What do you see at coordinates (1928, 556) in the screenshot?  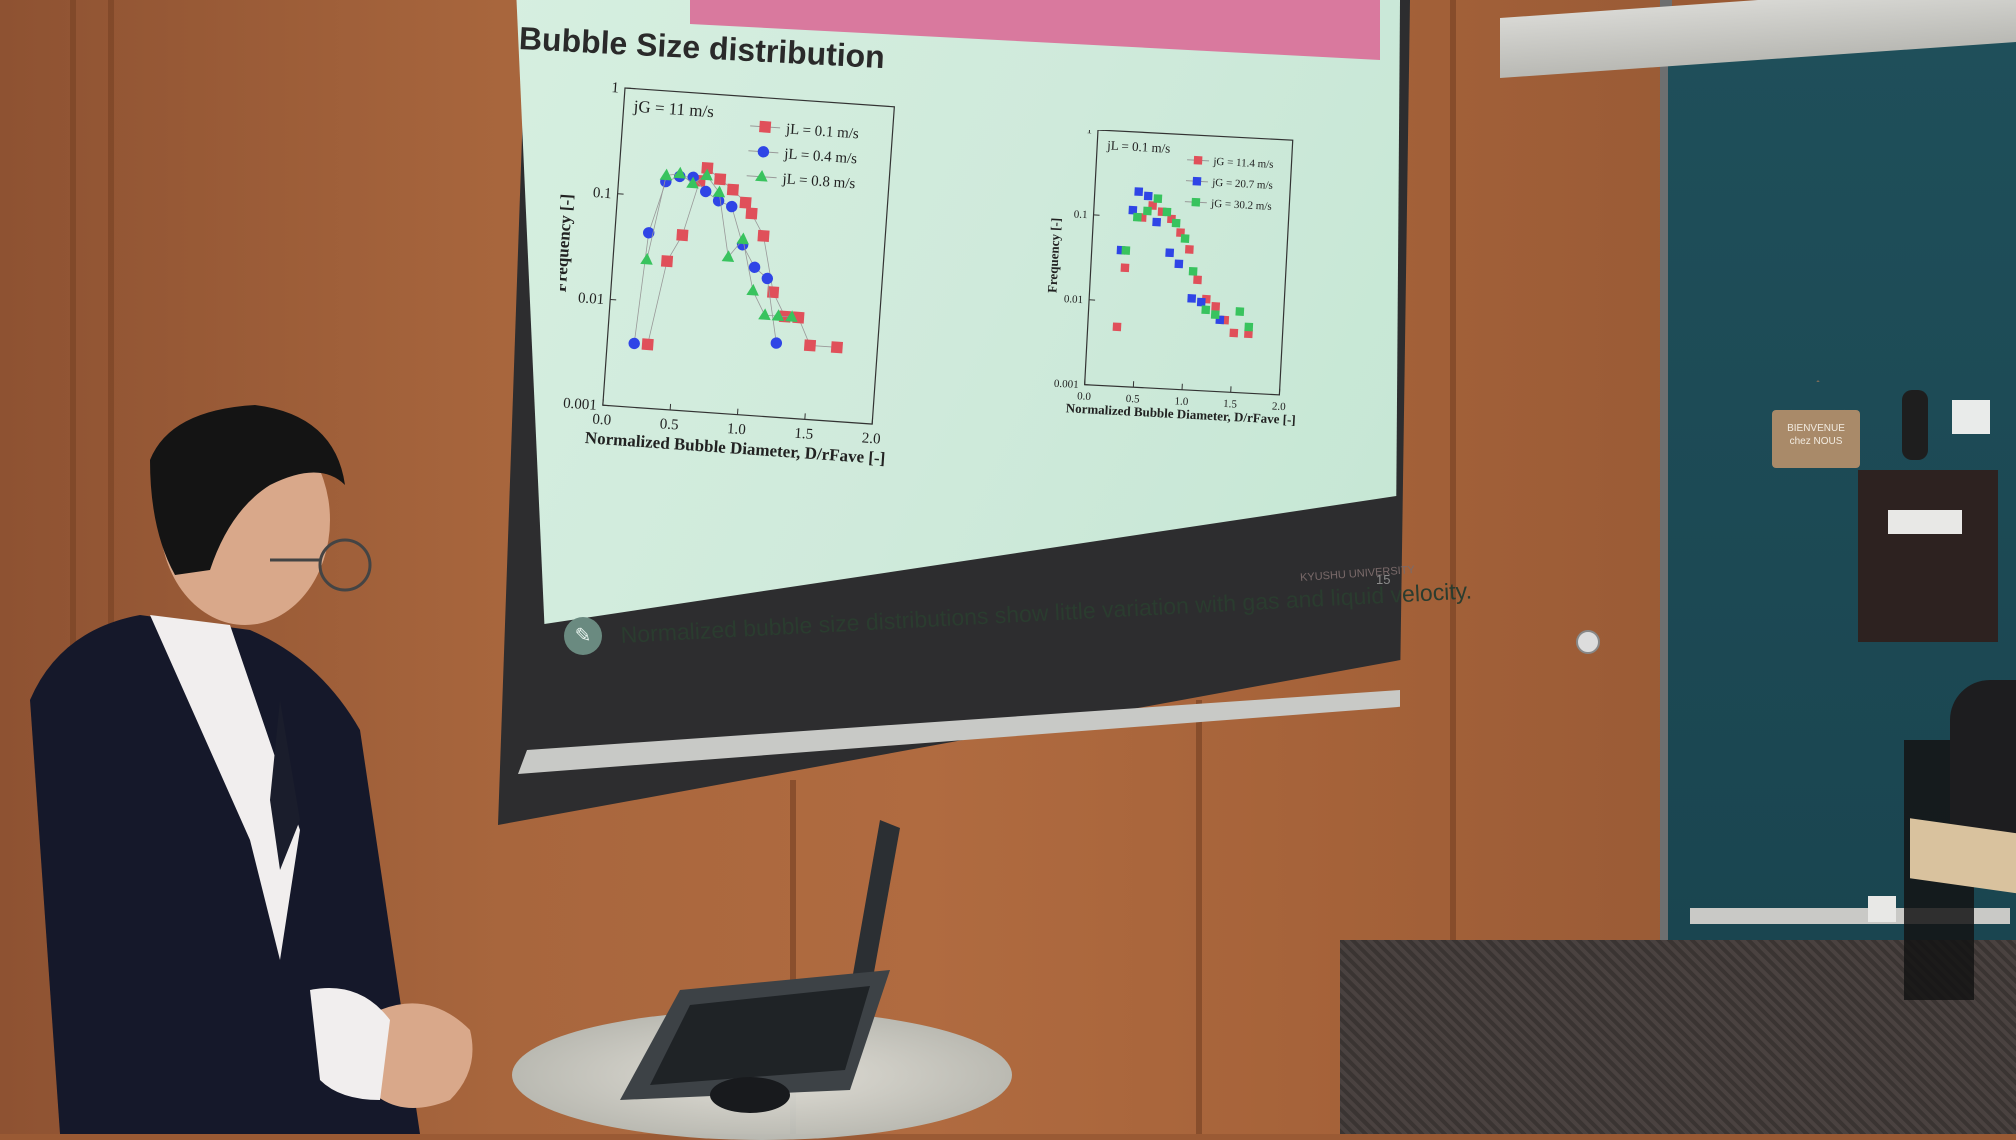 I see `dark-board` at bounding box center [1928, 556].